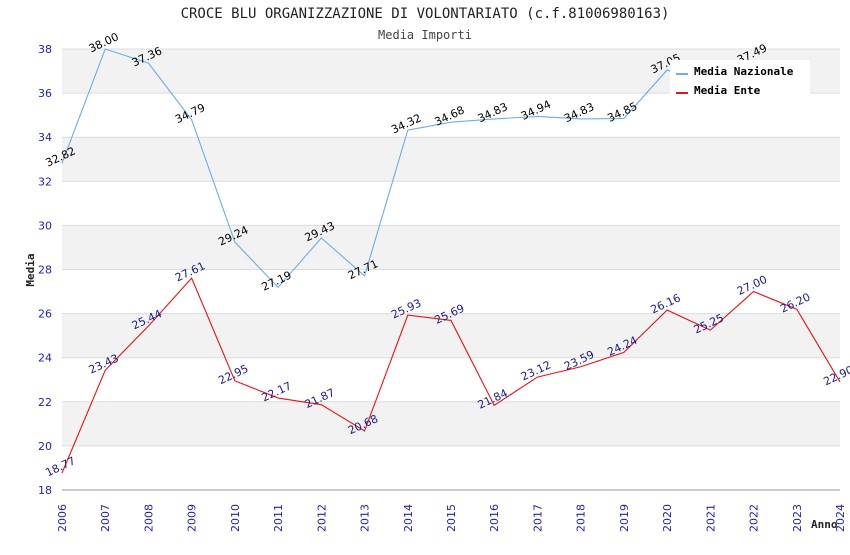 The height and width of the screenshot is (555, 850). What do you see at coordinates (45, 93) in the screenshot?
I see `y-tick-label: 36` at bounding box center [45, 93].